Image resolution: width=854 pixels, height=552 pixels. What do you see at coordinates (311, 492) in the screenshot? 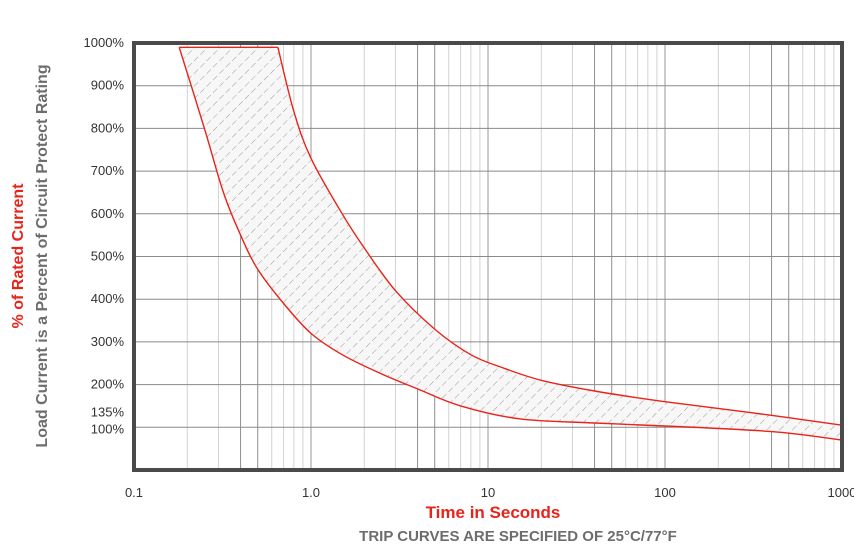
I see `x-tick-label: 1.0` at bounding box center [311, 492].